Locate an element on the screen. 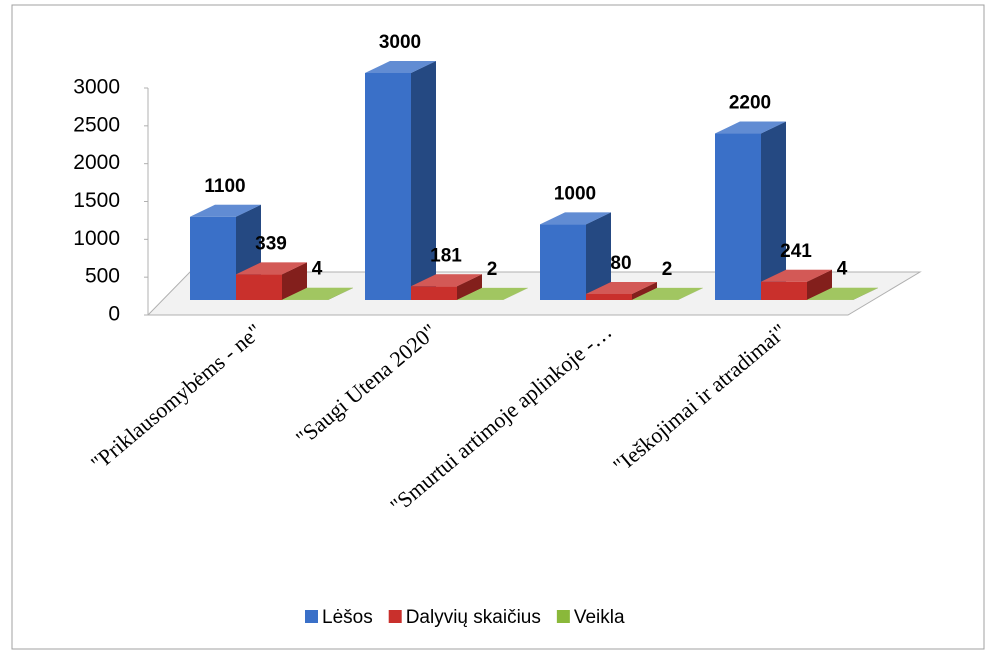 This screenshot has height=653, width=987. y-tick-label: 500 is located at coordinates (102, 276).